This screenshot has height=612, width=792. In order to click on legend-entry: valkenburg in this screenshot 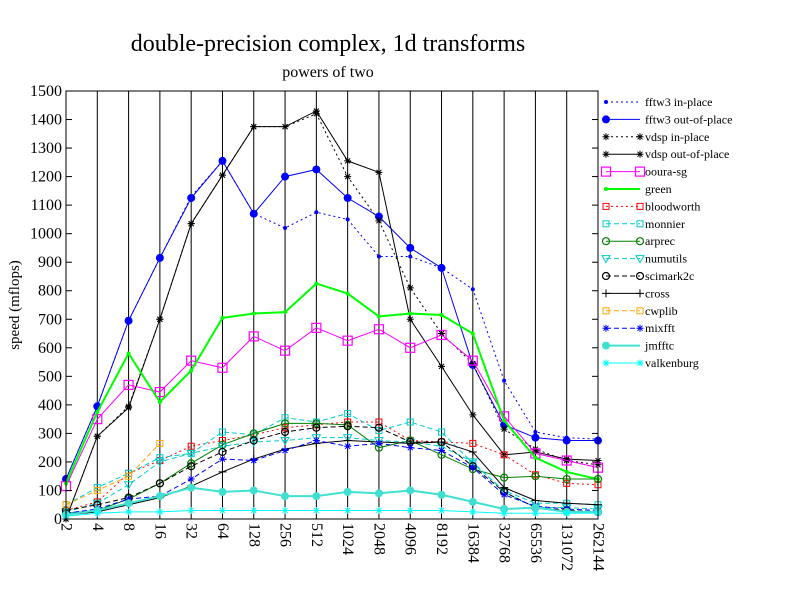, I will do `click(650, 363)`.